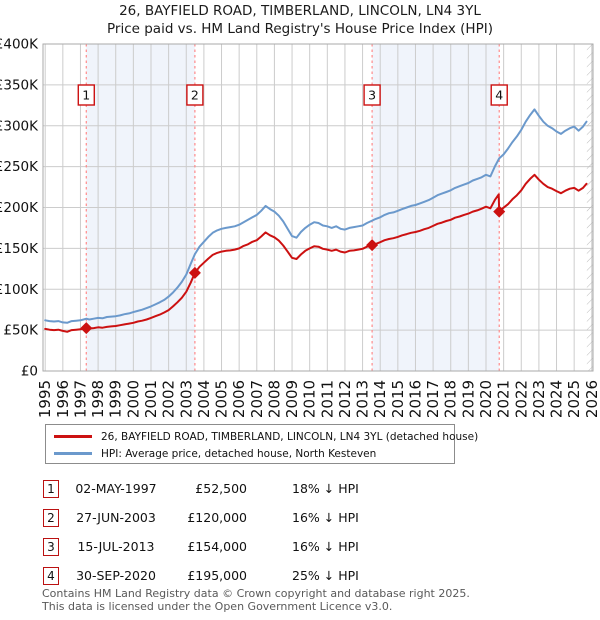  I want to click on hpi-line-swatch, so click(73, 453).